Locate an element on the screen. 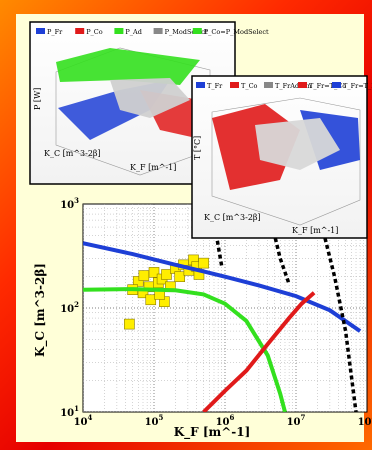  surface-gray is located at coordinates (150, 98).